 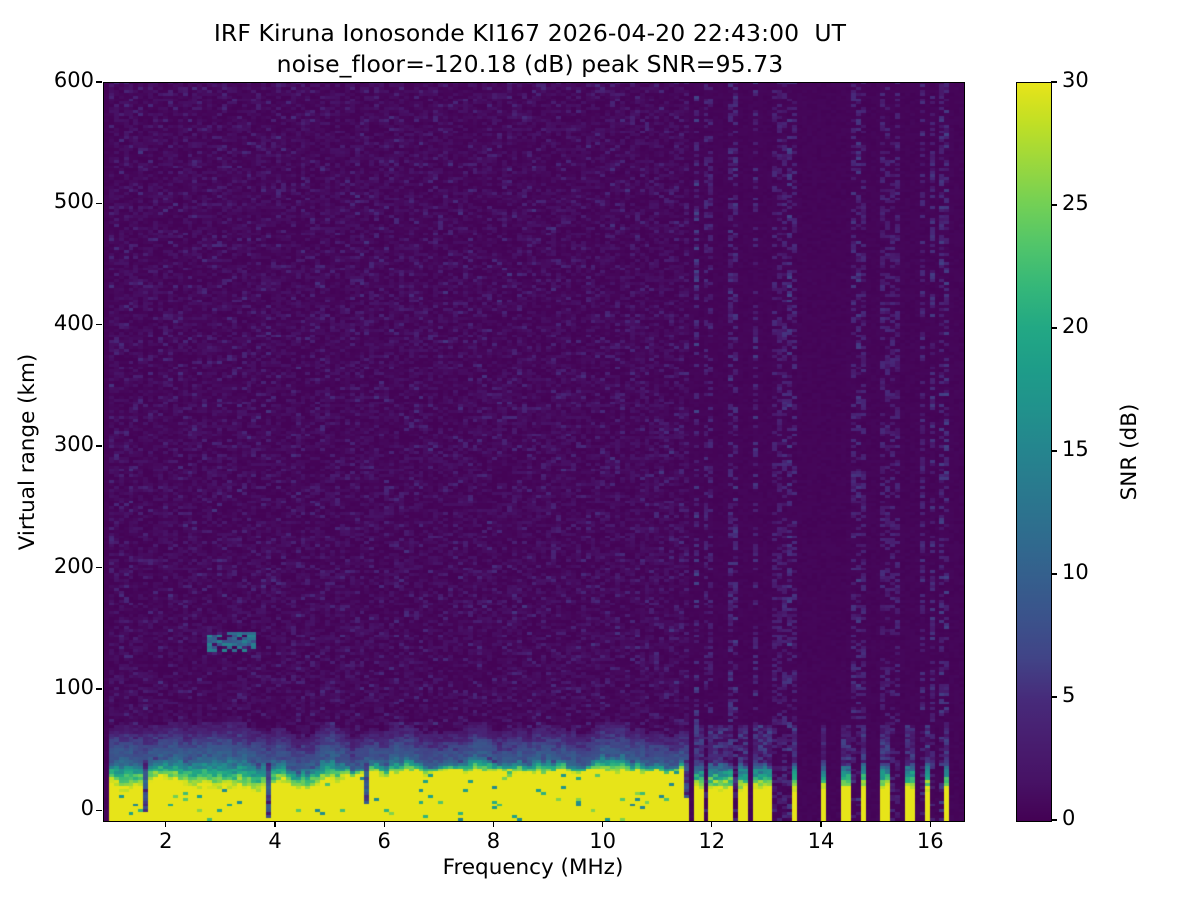 What do you see at coordinates (384, 841) in the screenshot?
I see `x-tick-label: 6` at bounding box center [384, 841].